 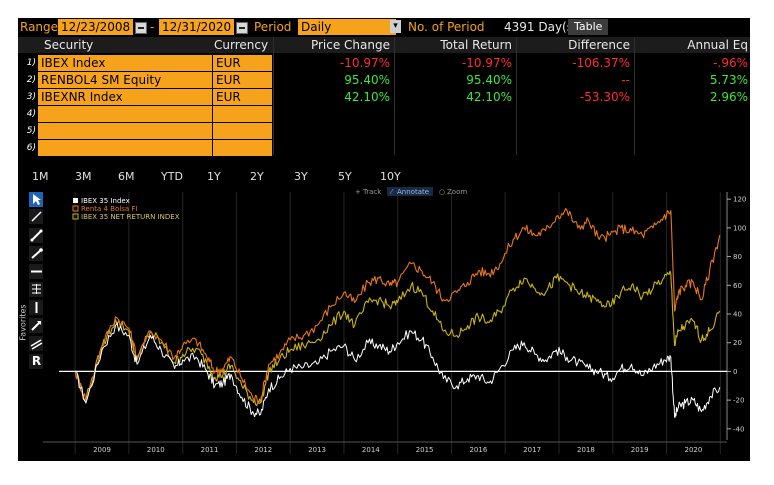 What do you see at coordinates (739, 228) in the screenshot?
I see `y-tick-label: 100` at bounding box center [739, 228].